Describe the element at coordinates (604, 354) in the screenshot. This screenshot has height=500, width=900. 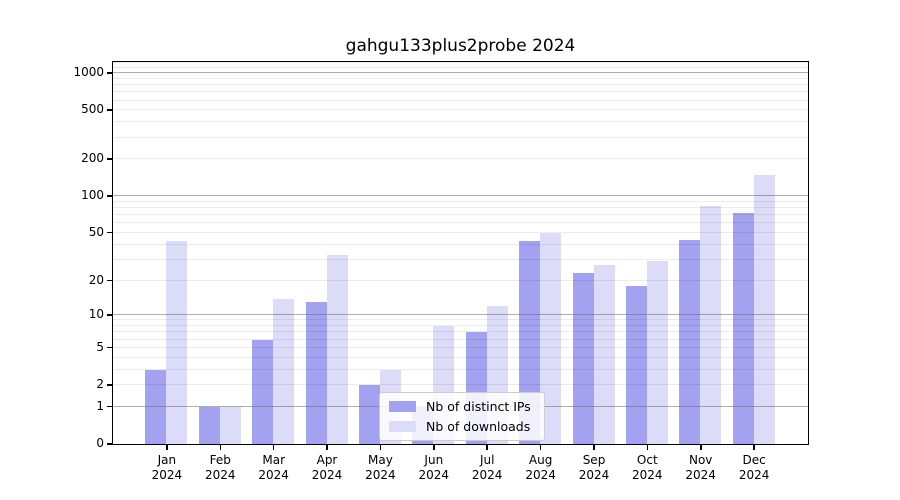
I see `bar-sep-downloads` at that location.